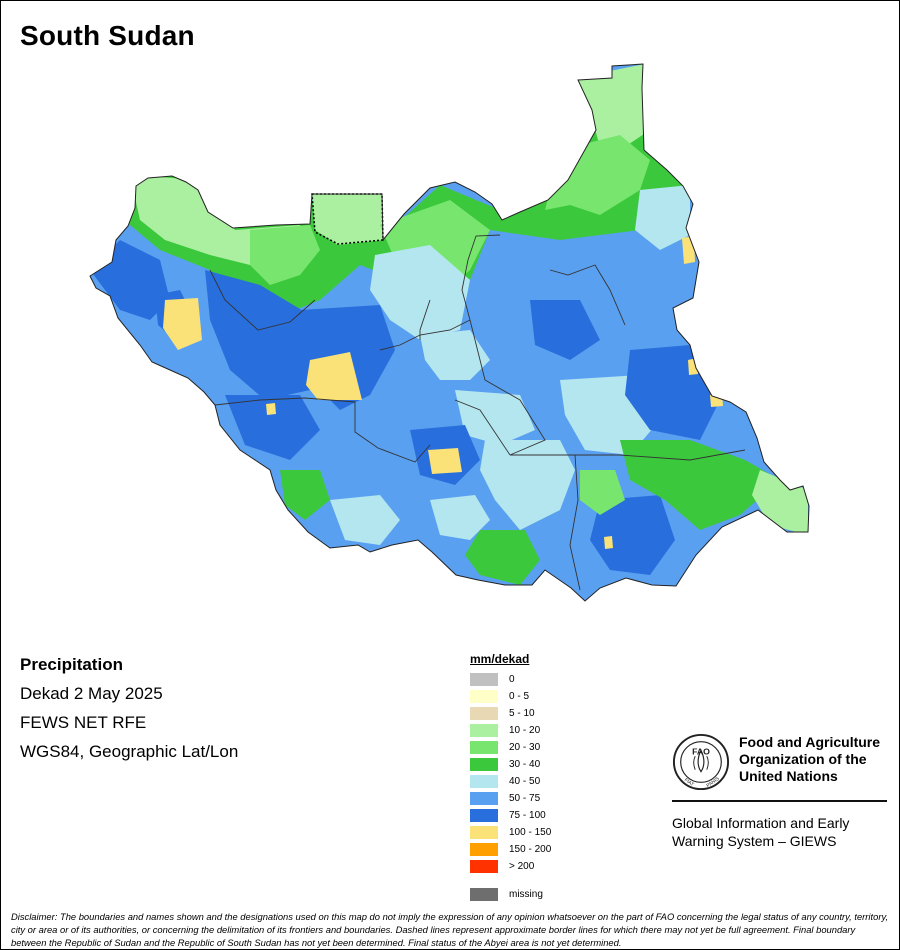  Describe the element at coordinates (83, 722) in the screenshot. I see `data-source-label: FEWS NET RFE` at that location.